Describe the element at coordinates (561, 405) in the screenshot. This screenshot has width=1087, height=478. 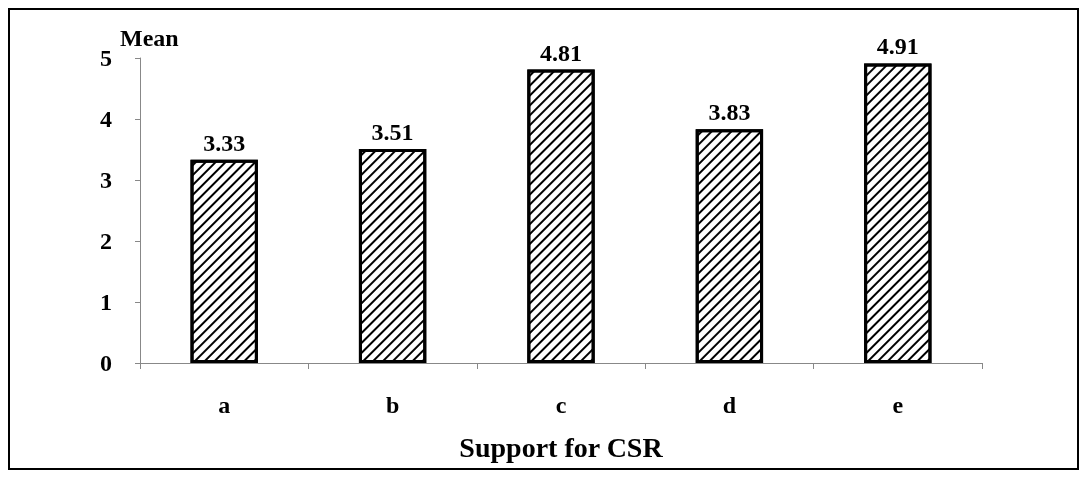
I see `x-tick-label: c` at that location.